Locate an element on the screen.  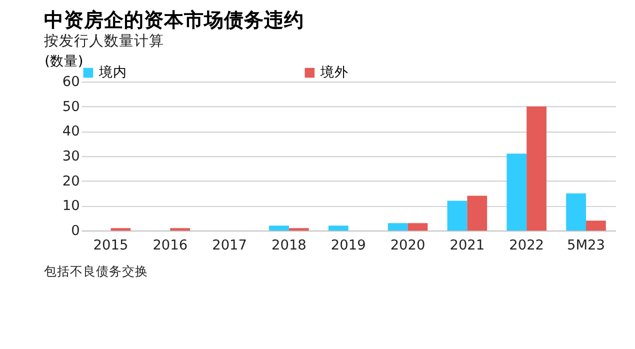
y-tick-label: 30 is located at coordinates (71, 156).